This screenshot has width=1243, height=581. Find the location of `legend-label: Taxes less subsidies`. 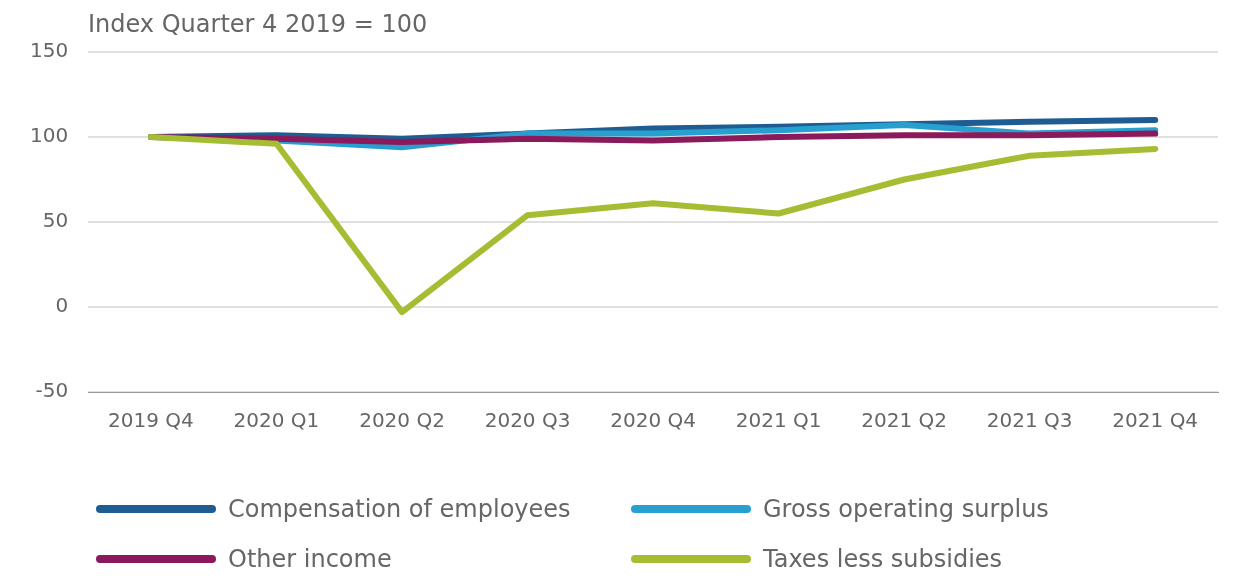

legend-label: Taxes less subsidies is located at coordinates (883, 559).